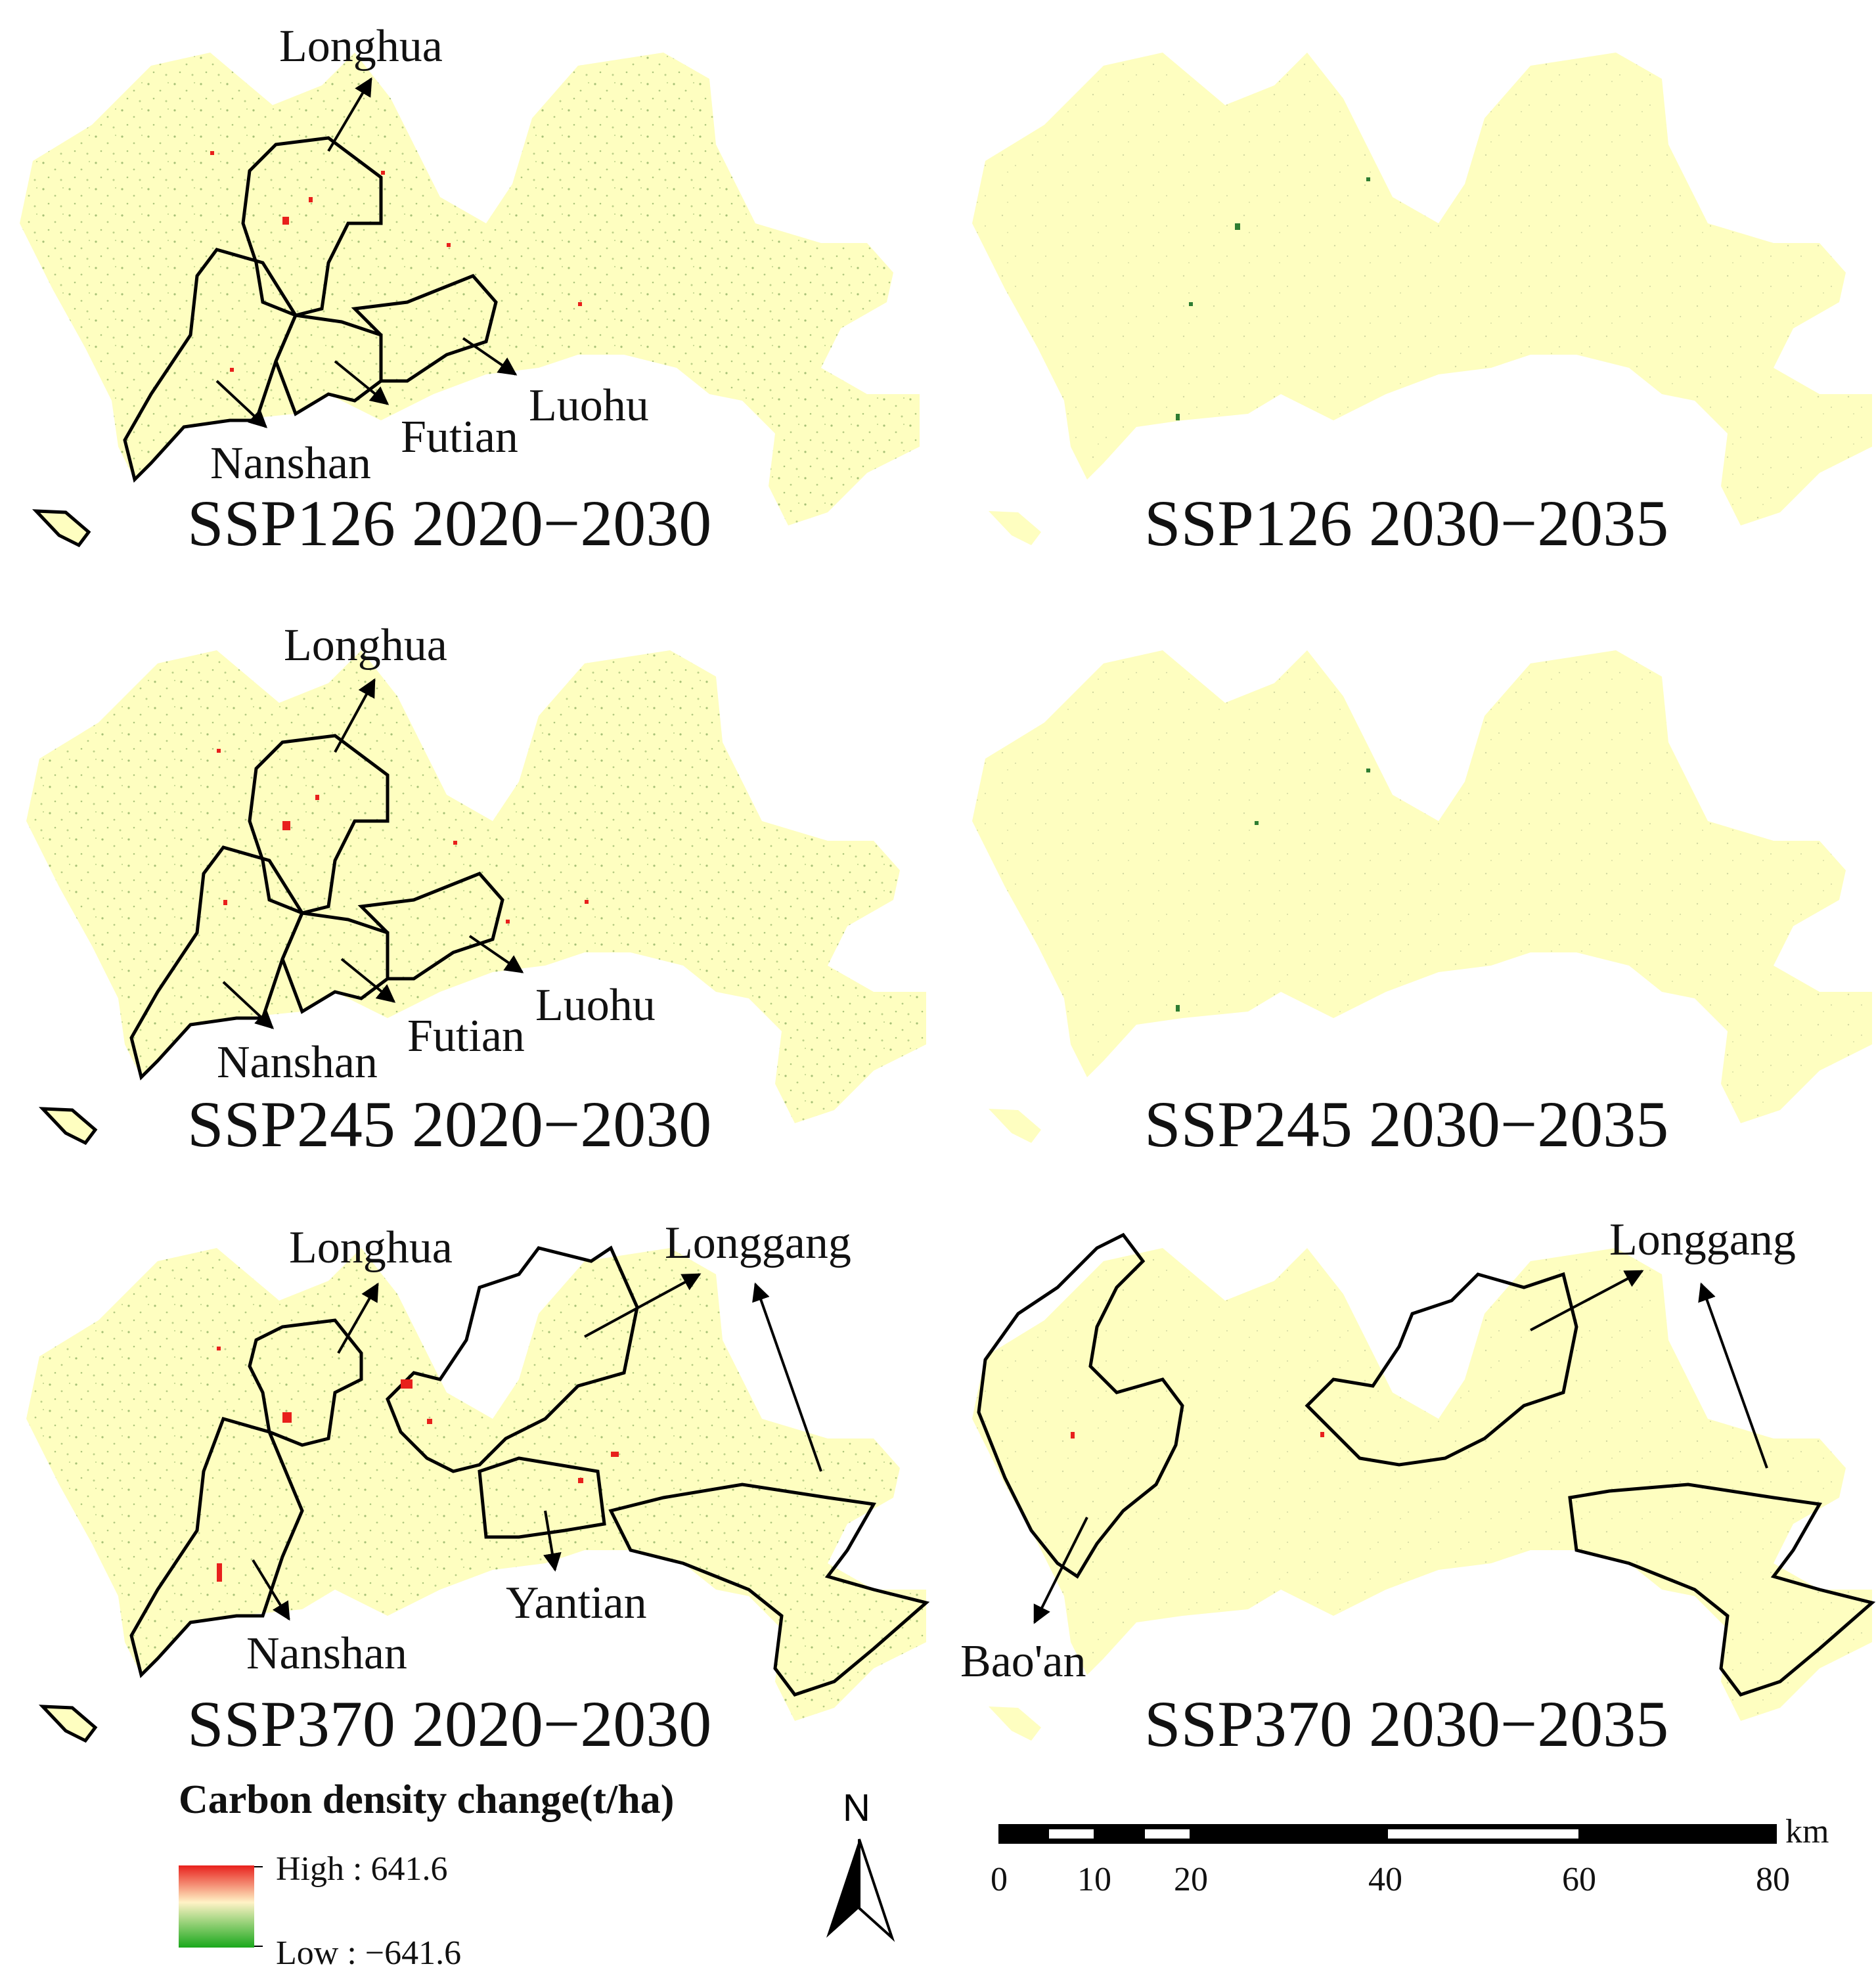  What do you see at coordinates (1773, 1879) in the screenshot?
I see `scale-tick: 80` at bounding box center [1773, 1879].